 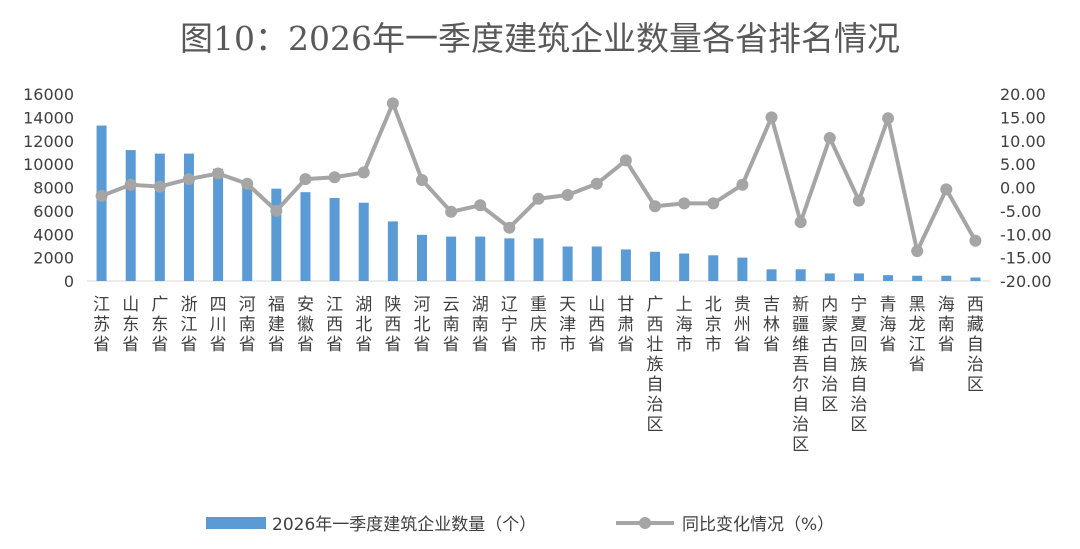 I want to click on category-label: 四川省, so click(x=218, y=325).